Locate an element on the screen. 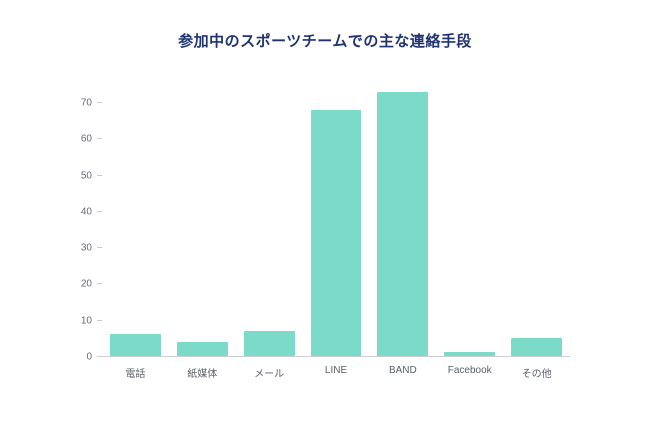 The width and height of the screenshot is (650, 434). chart-title: 参加中のスポーツチームでの主な連絡手段 is located at coordinates (325, 41).